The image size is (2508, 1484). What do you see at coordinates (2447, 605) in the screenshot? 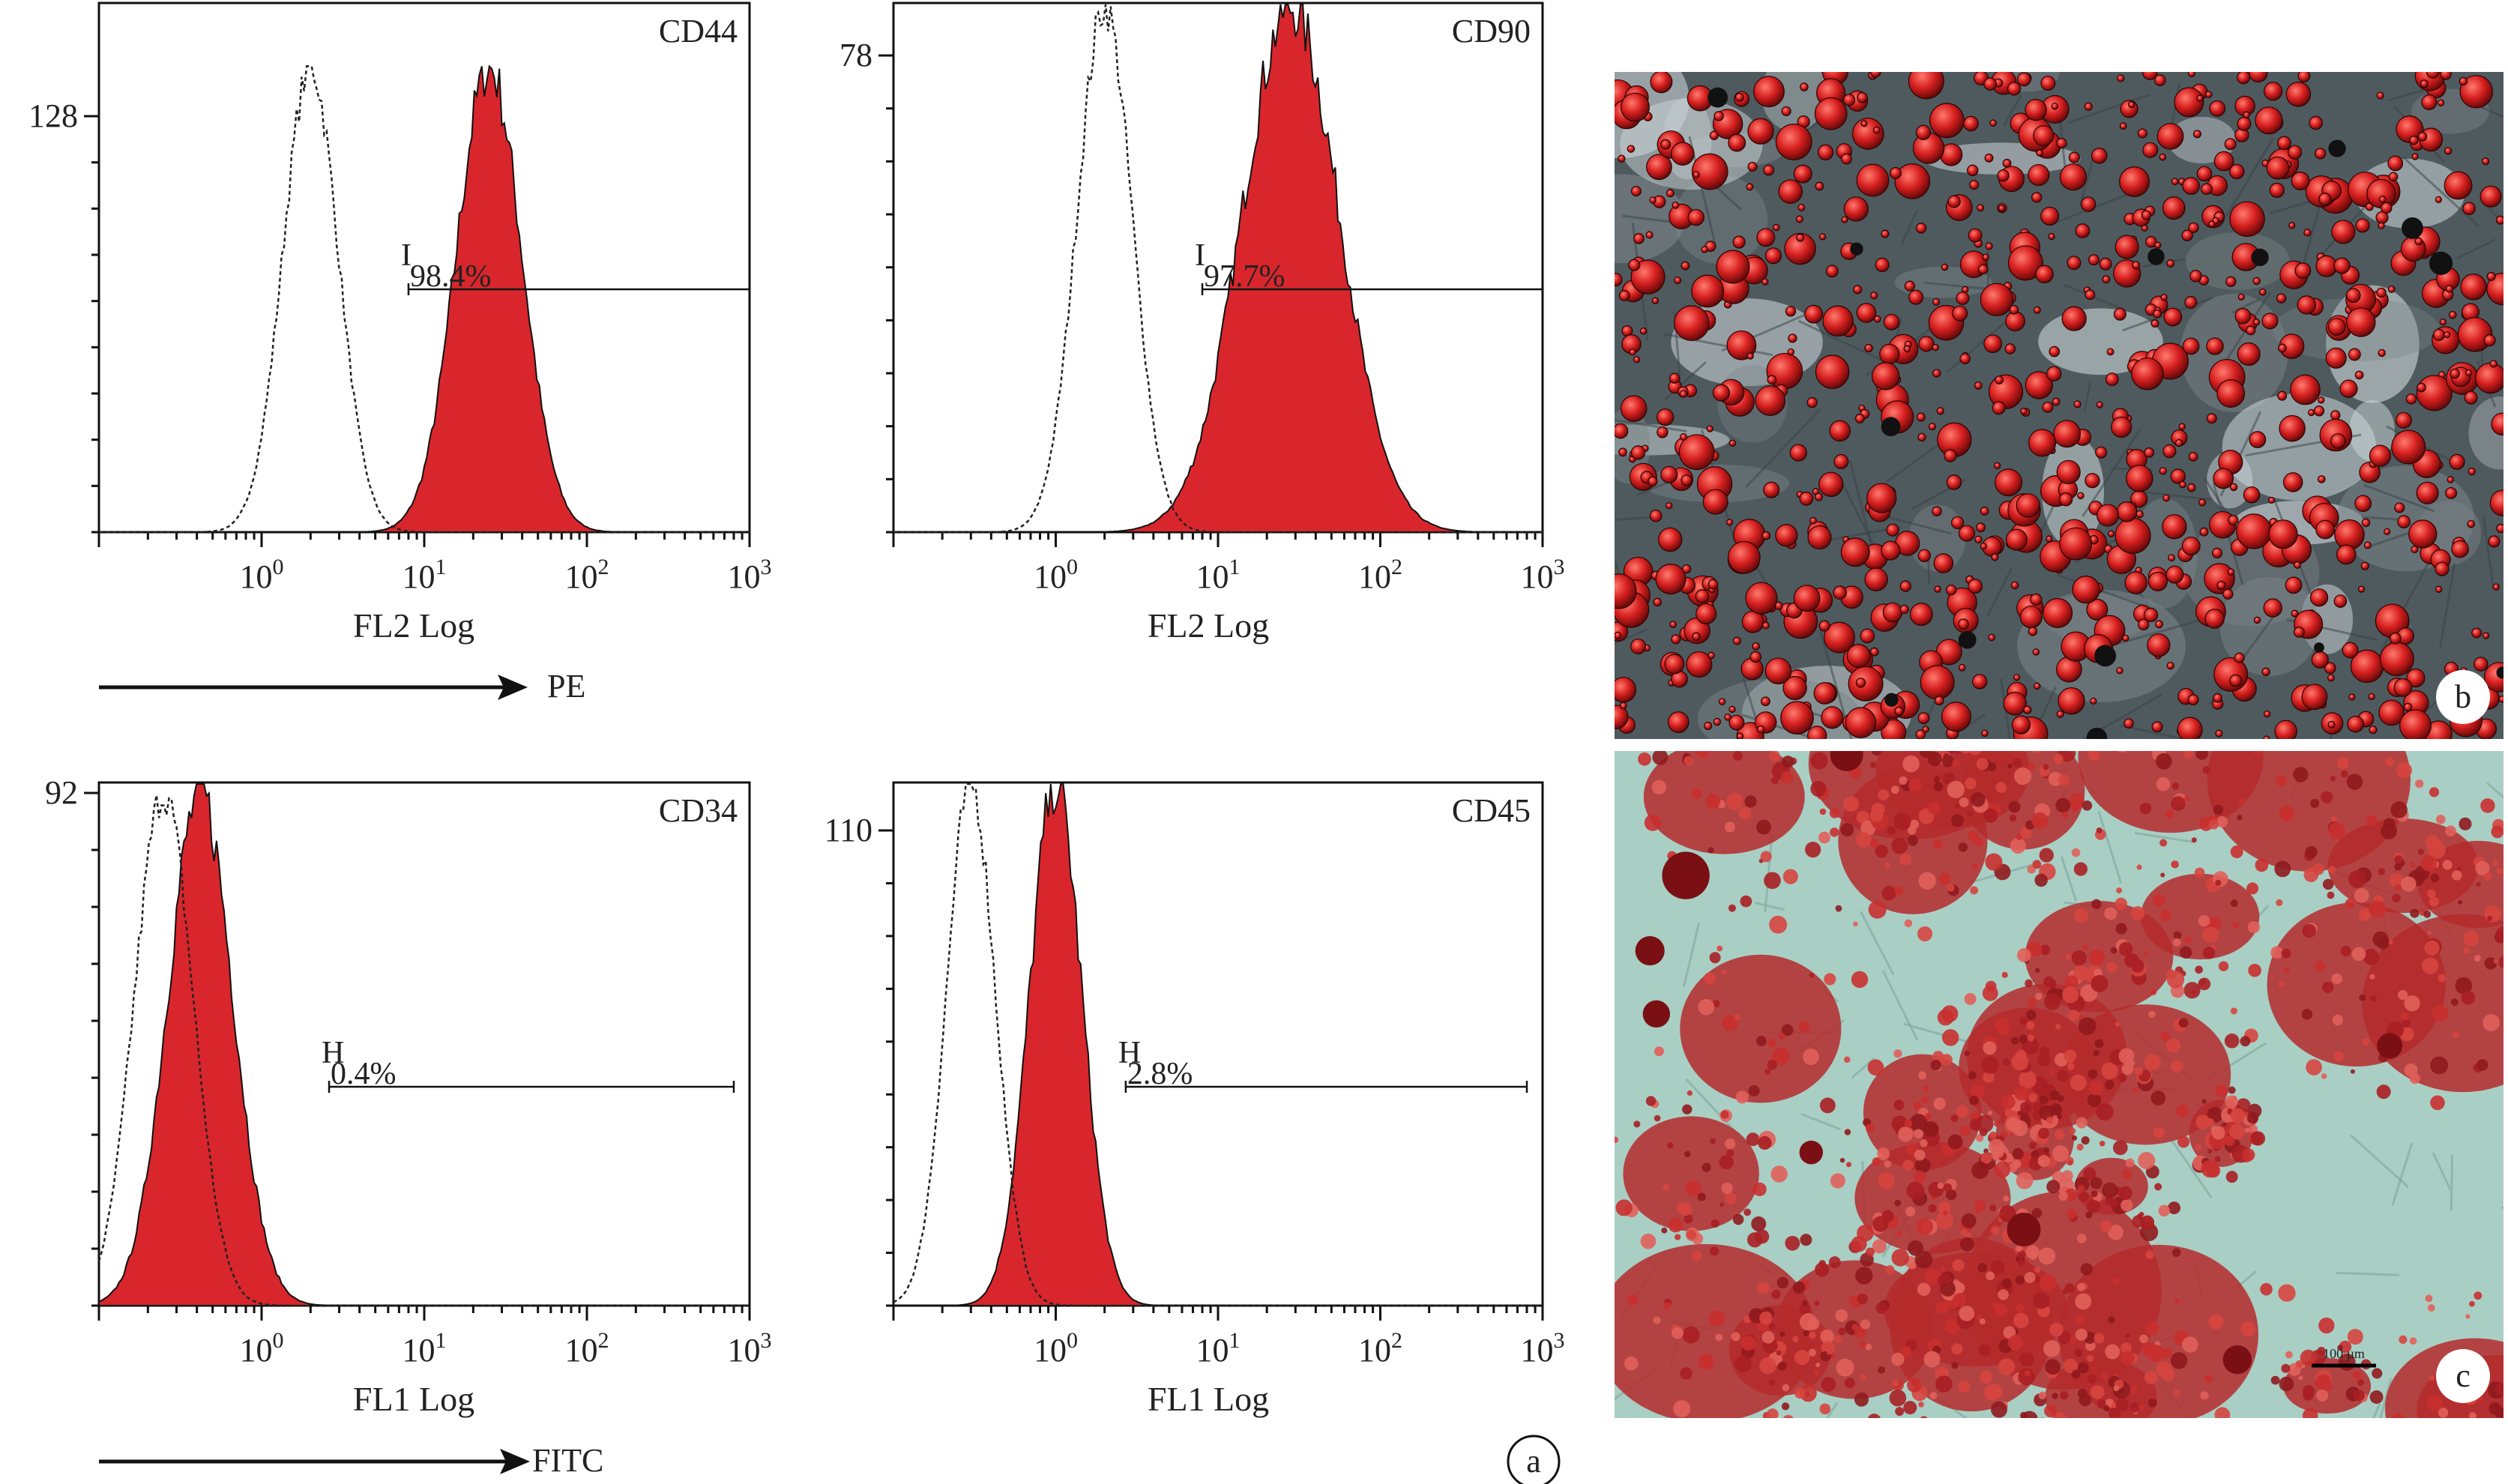
I see `cell-process` at bounding box center [2447, 605].